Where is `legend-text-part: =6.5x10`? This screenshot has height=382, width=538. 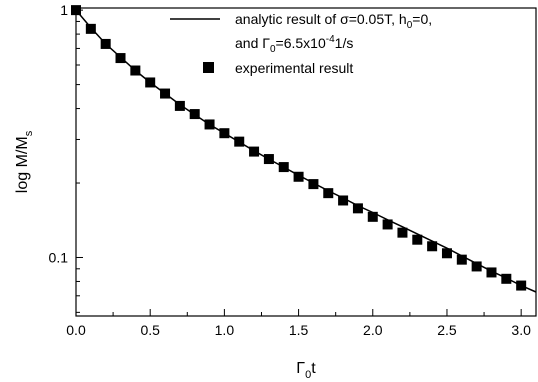
legend-text-part: =6.5x10 is located at coordinates (301, 43).